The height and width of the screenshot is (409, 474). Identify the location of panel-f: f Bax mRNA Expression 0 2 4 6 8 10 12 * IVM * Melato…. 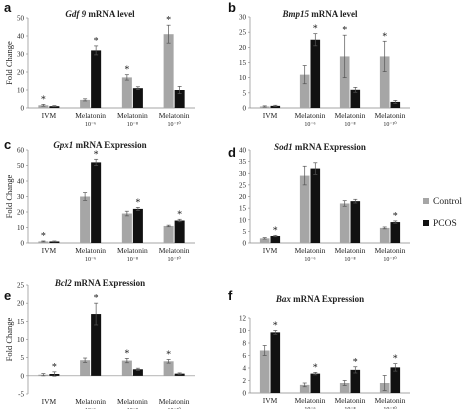
(319, 348).